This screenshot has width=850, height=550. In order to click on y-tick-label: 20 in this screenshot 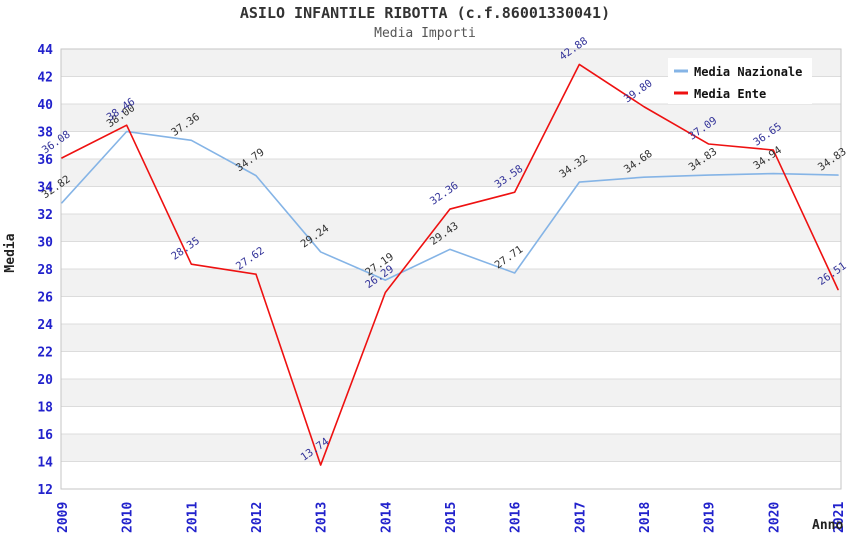, I will do `click(45, 380)`.